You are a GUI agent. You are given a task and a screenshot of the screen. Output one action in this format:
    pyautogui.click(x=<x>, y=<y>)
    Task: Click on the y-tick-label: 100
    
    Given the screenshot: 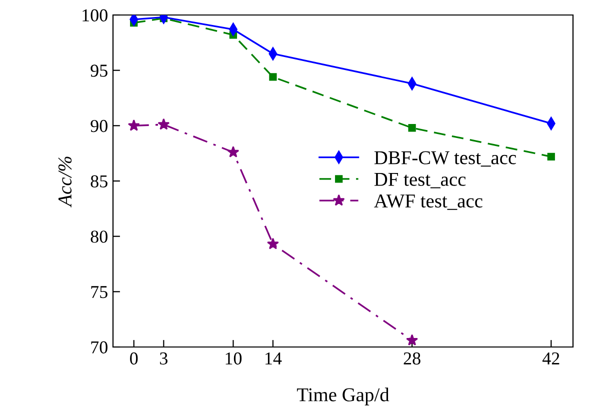 What is the action you would take?
    pyautogui.click(x=95, y=15)
    